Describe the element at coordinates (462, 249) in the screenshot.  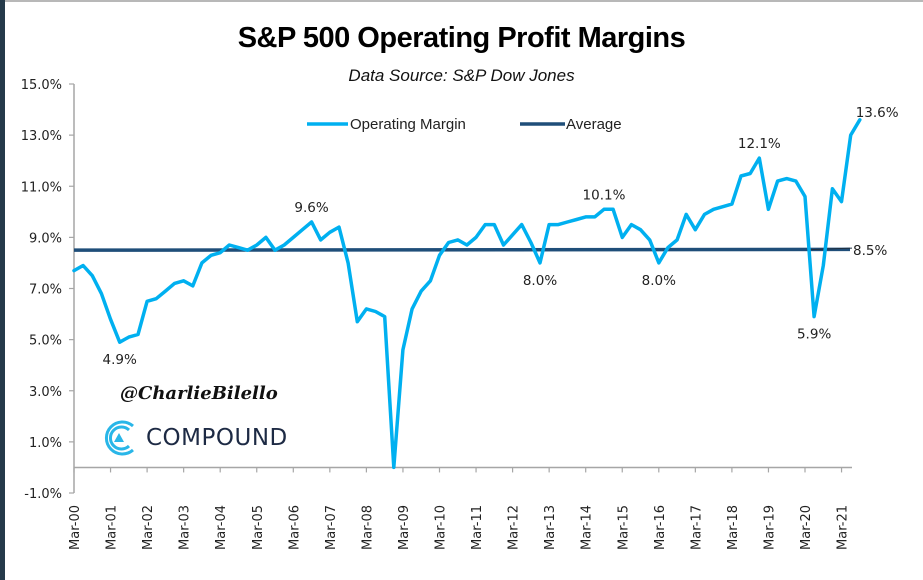
I see `average-line` at that location.